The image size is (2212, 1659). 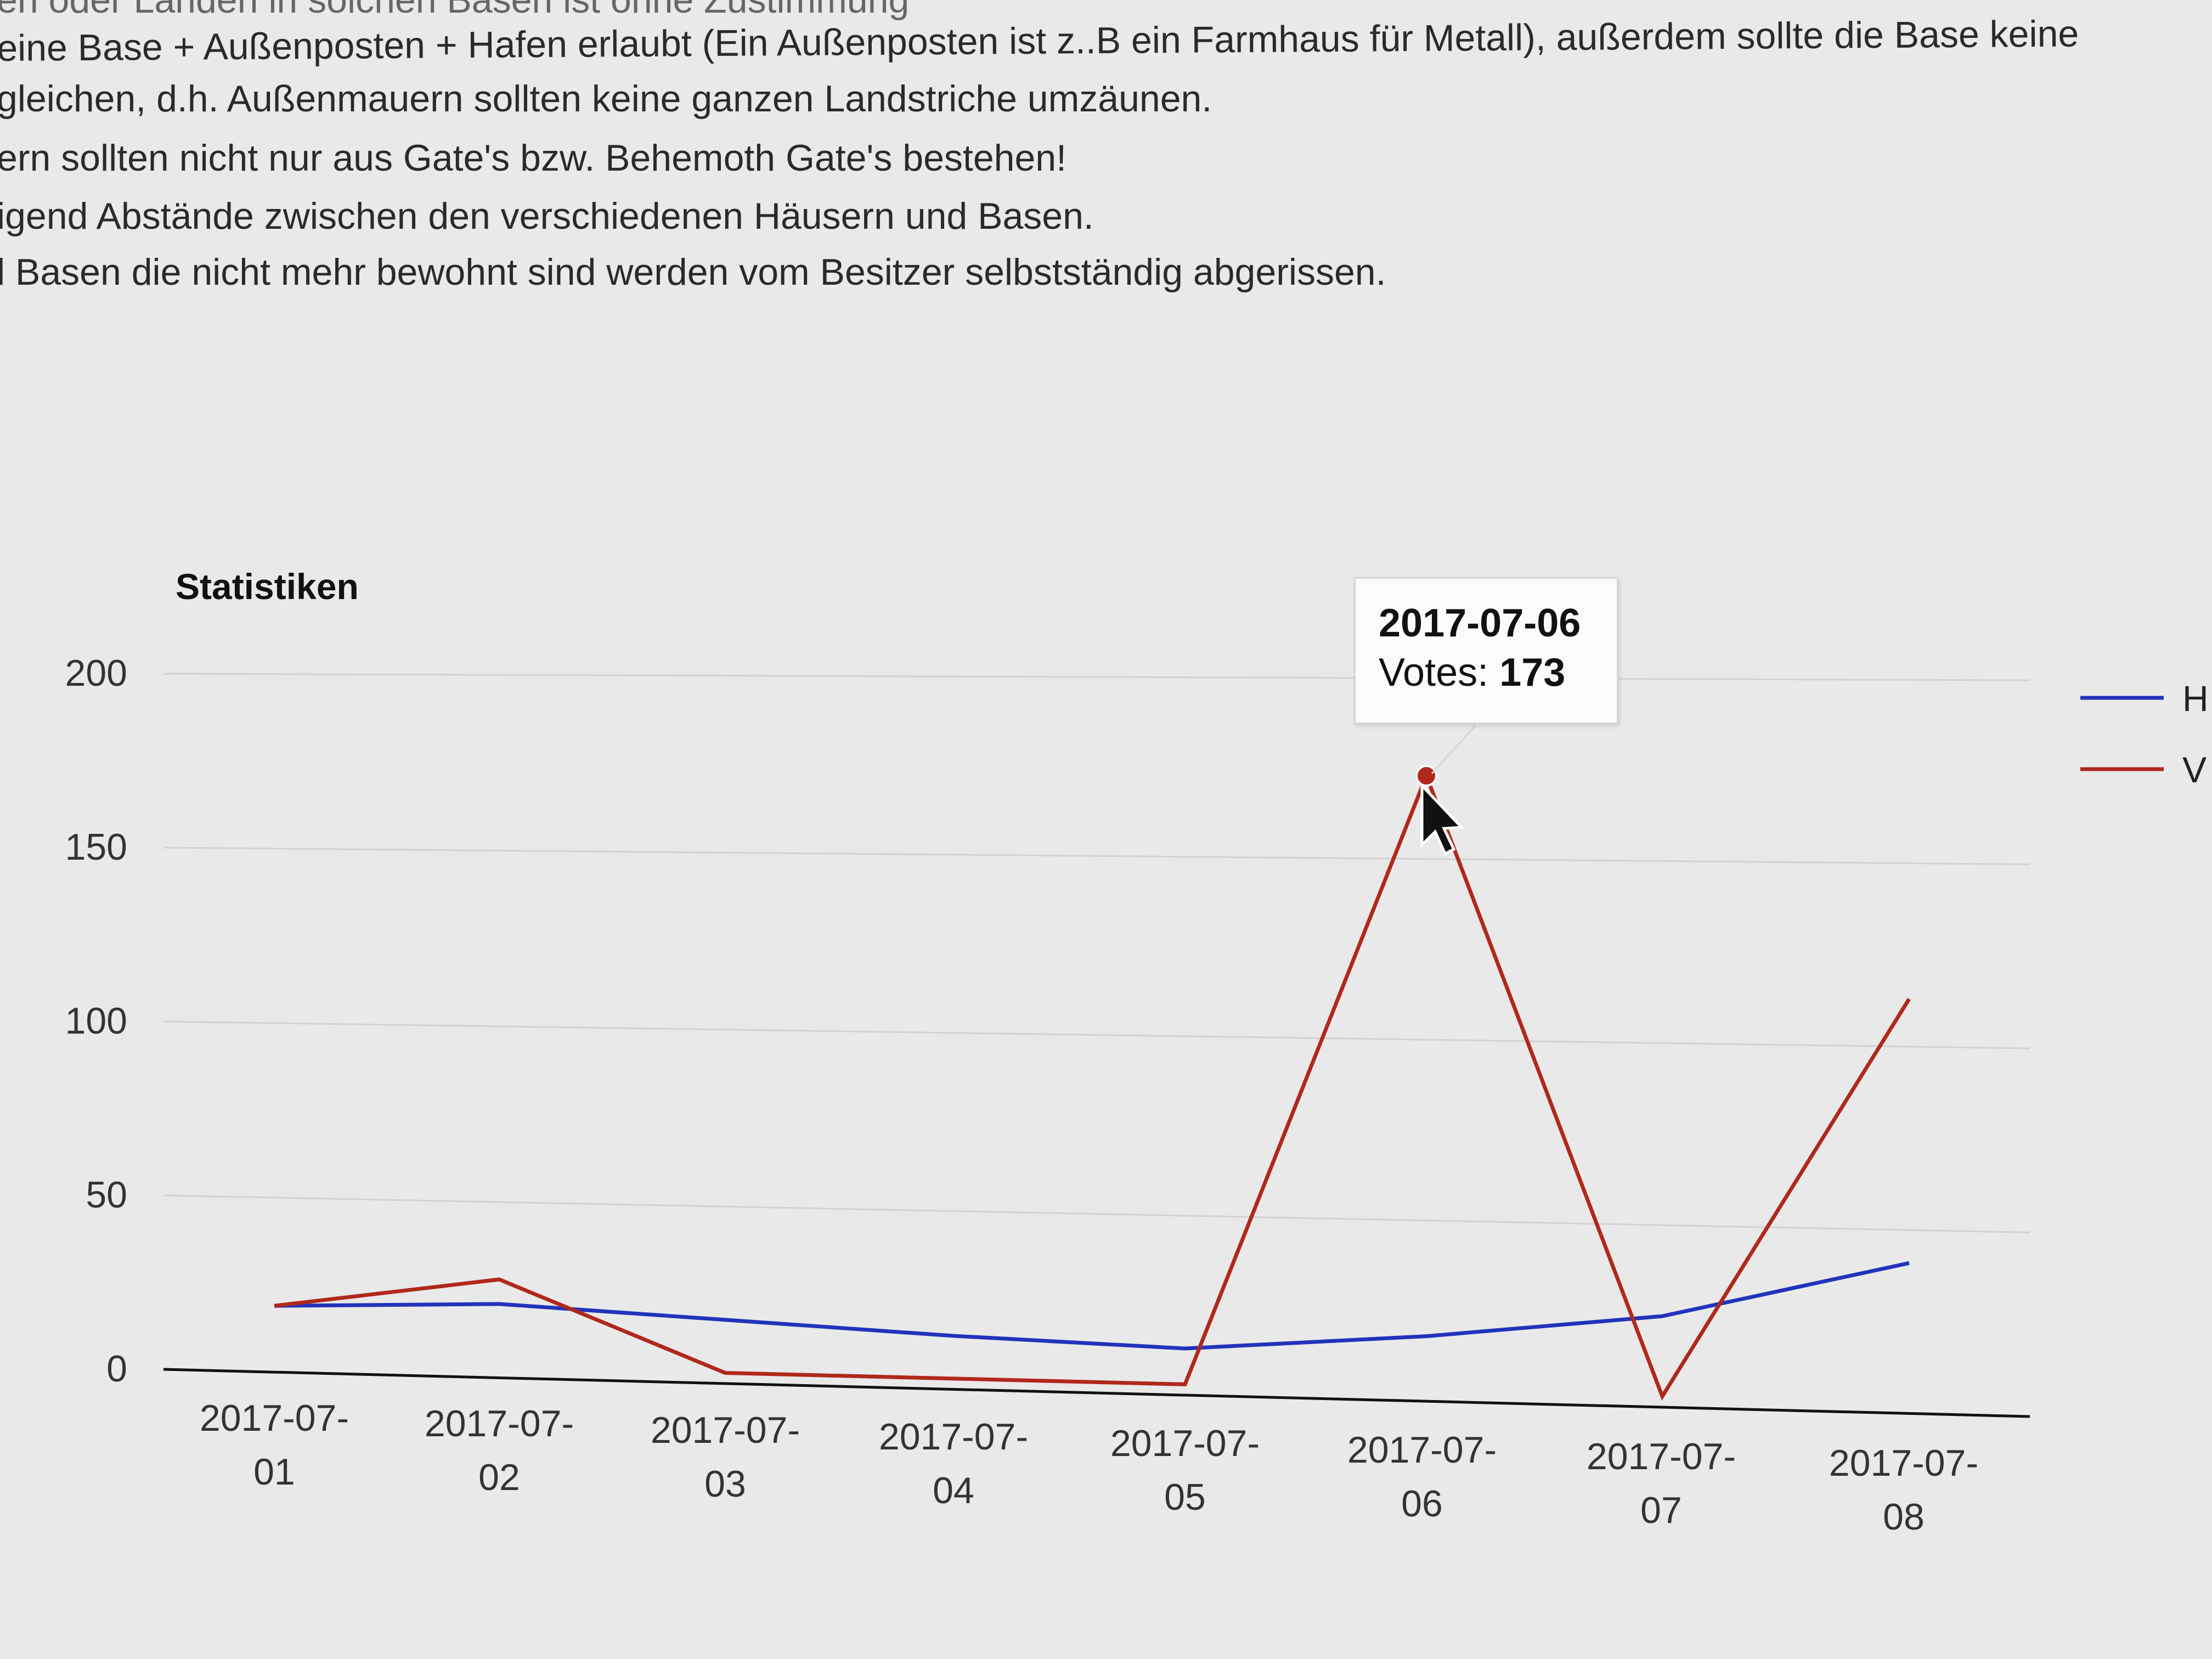 I want to click on legend-label: V, so click(x=2194, y=770).